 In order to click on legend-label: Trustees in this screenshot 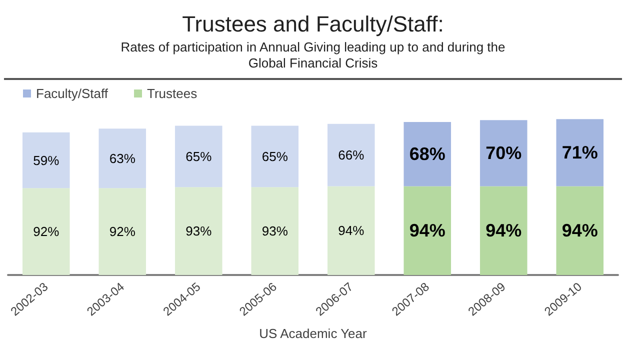, I will do `click(172, 93)`.